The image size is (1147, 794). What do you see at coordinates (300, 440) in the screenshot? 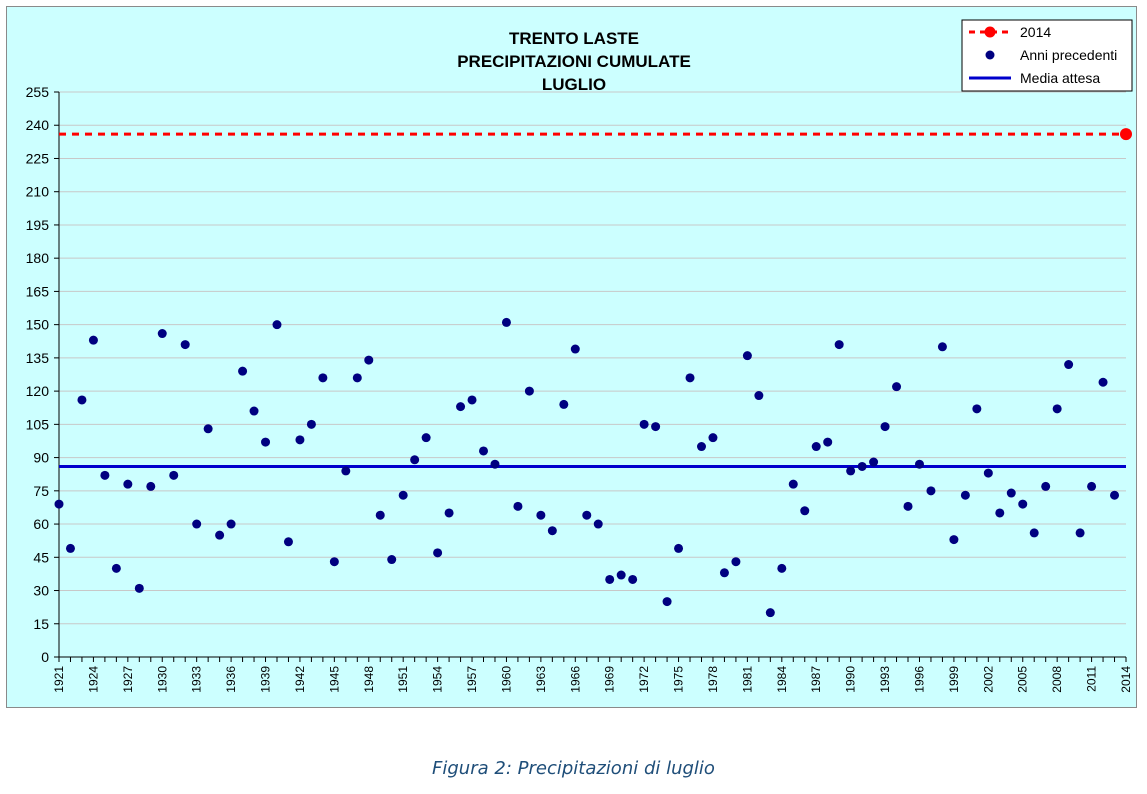
I see `point-1942` at bounding box center [300, 440].